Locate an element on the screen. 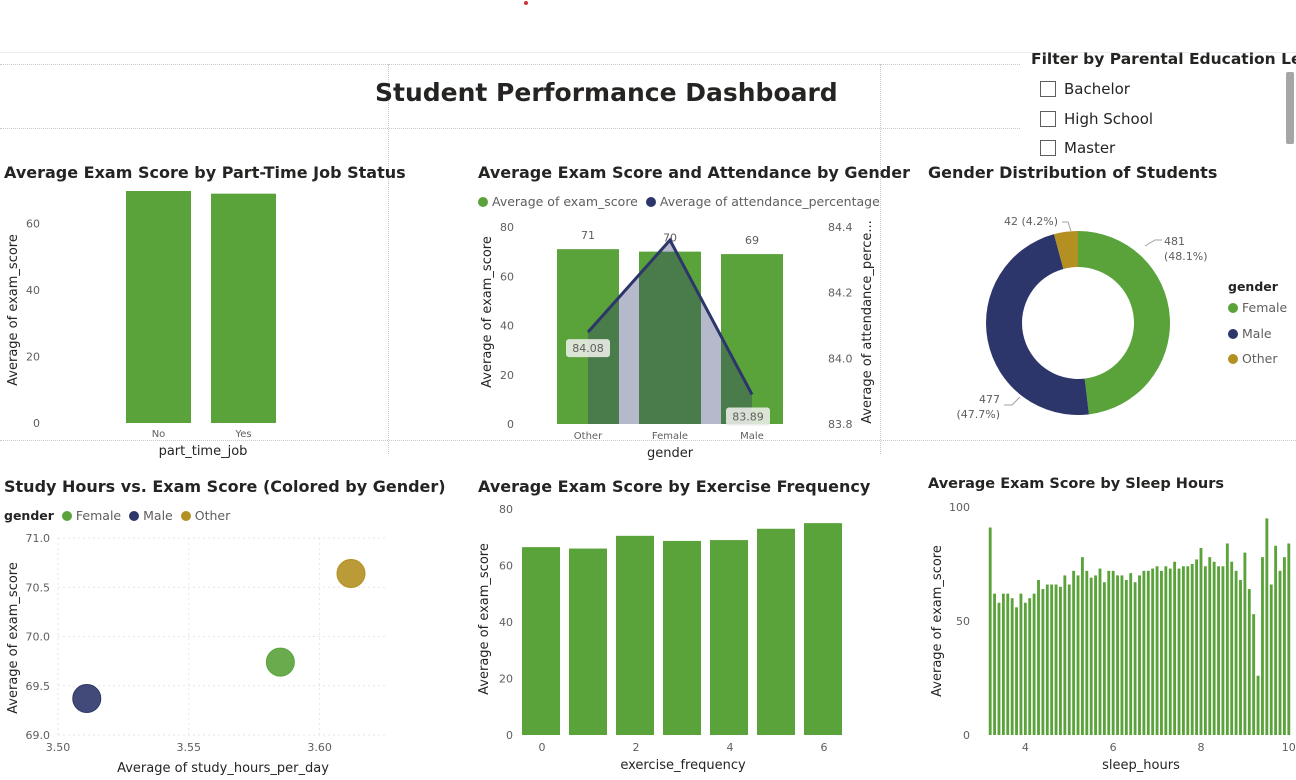 The image size is (1296, 780). leader-line is located at coordinates (1012, 401).